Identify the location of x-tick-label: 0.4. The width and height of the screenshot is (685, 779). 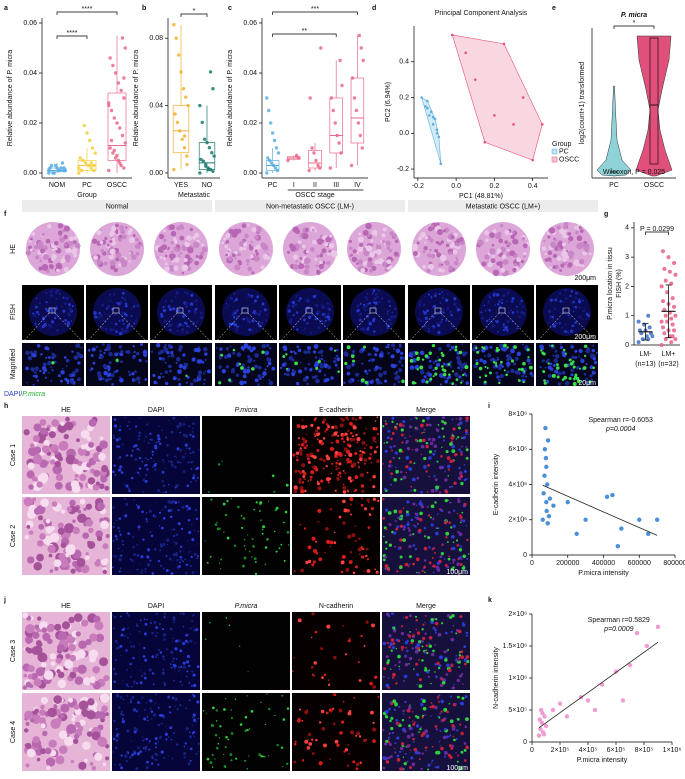
(533, 186).